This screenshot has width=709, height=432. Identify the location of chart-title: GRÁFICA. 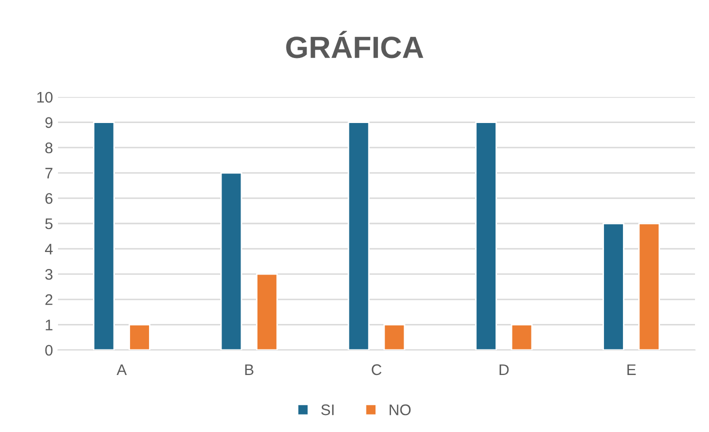
(355, 44).